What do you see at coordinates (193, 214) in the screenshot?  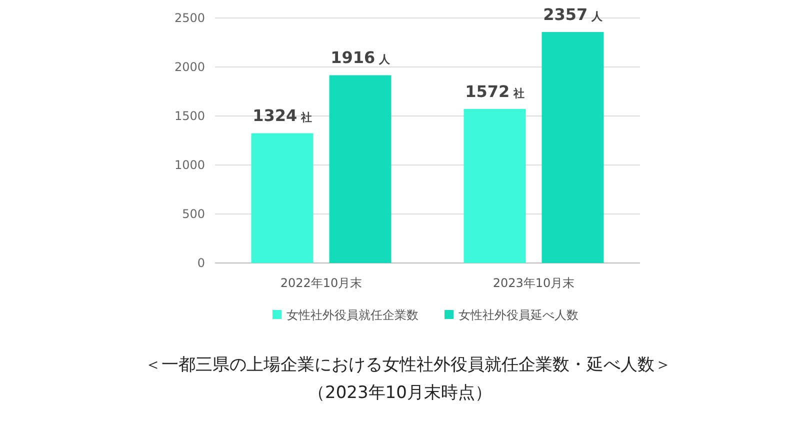 I see `y-tick-label: 500` at bounding box center [193, 214].